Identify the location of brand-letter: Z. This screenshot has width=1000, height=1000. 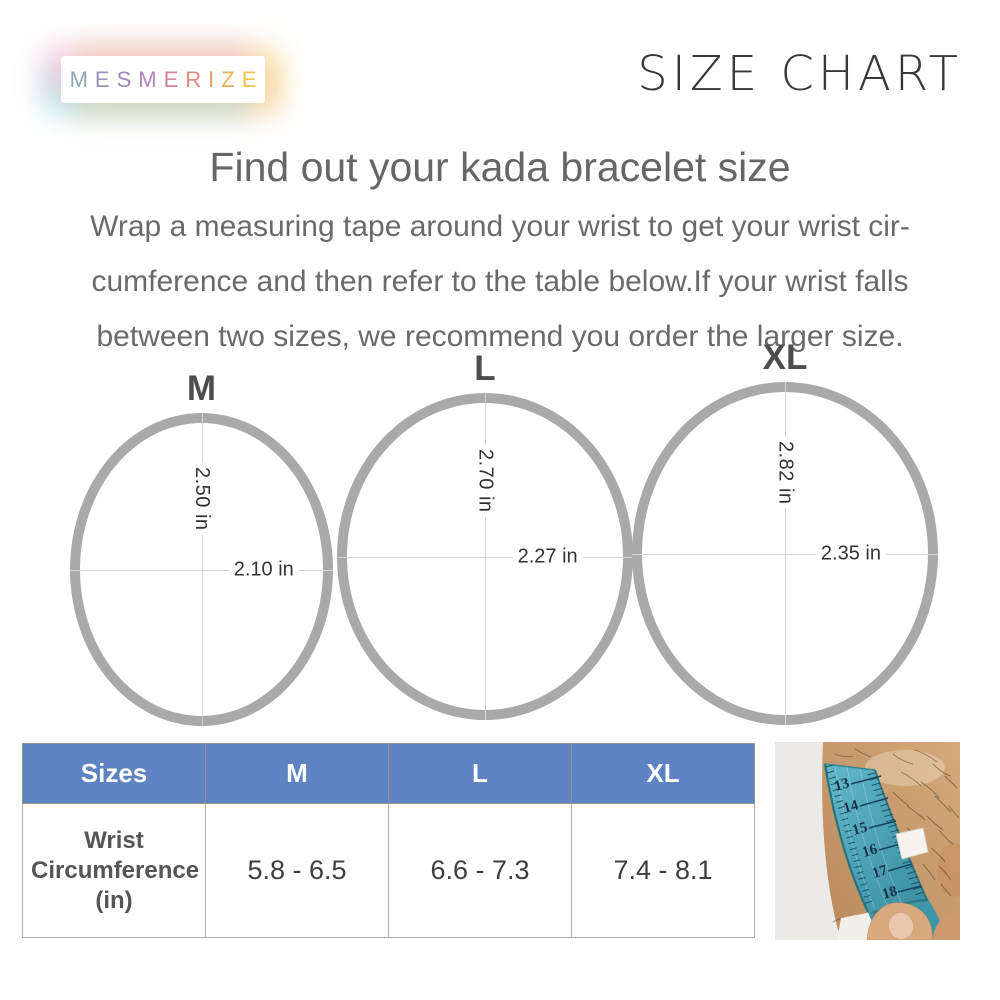
(231, 79).